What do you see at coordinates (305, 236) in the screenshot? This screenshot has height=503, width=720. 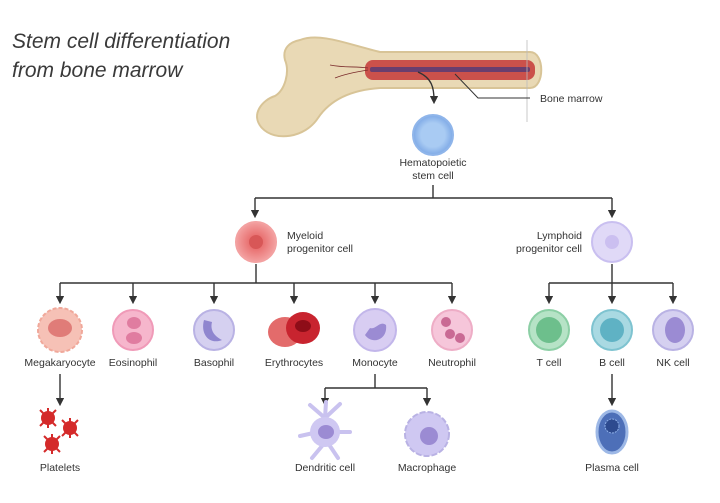 I see `myeloid-label-1: Myeloid` at bounding box center [305, 236].